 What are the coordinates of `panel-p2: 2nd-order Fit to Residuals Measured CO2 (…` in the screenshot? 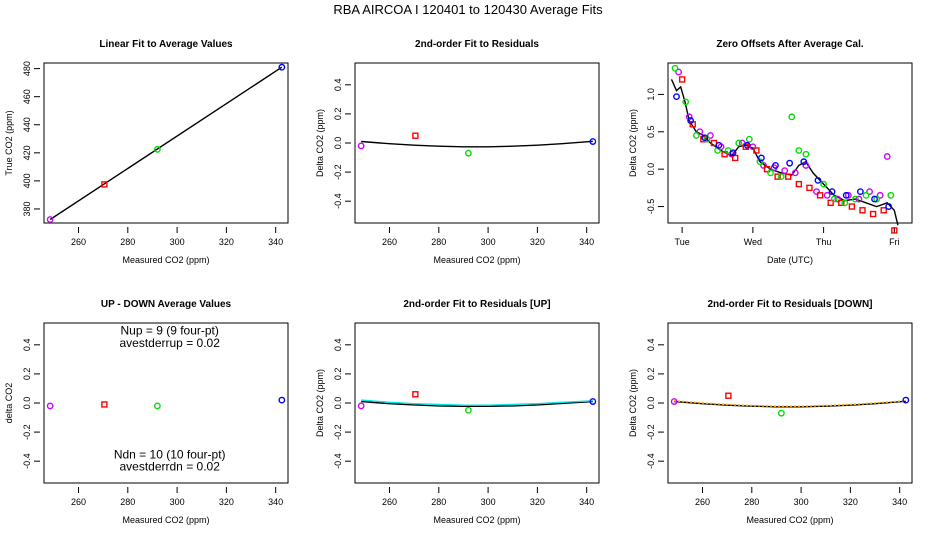 It's located at (457, 152).